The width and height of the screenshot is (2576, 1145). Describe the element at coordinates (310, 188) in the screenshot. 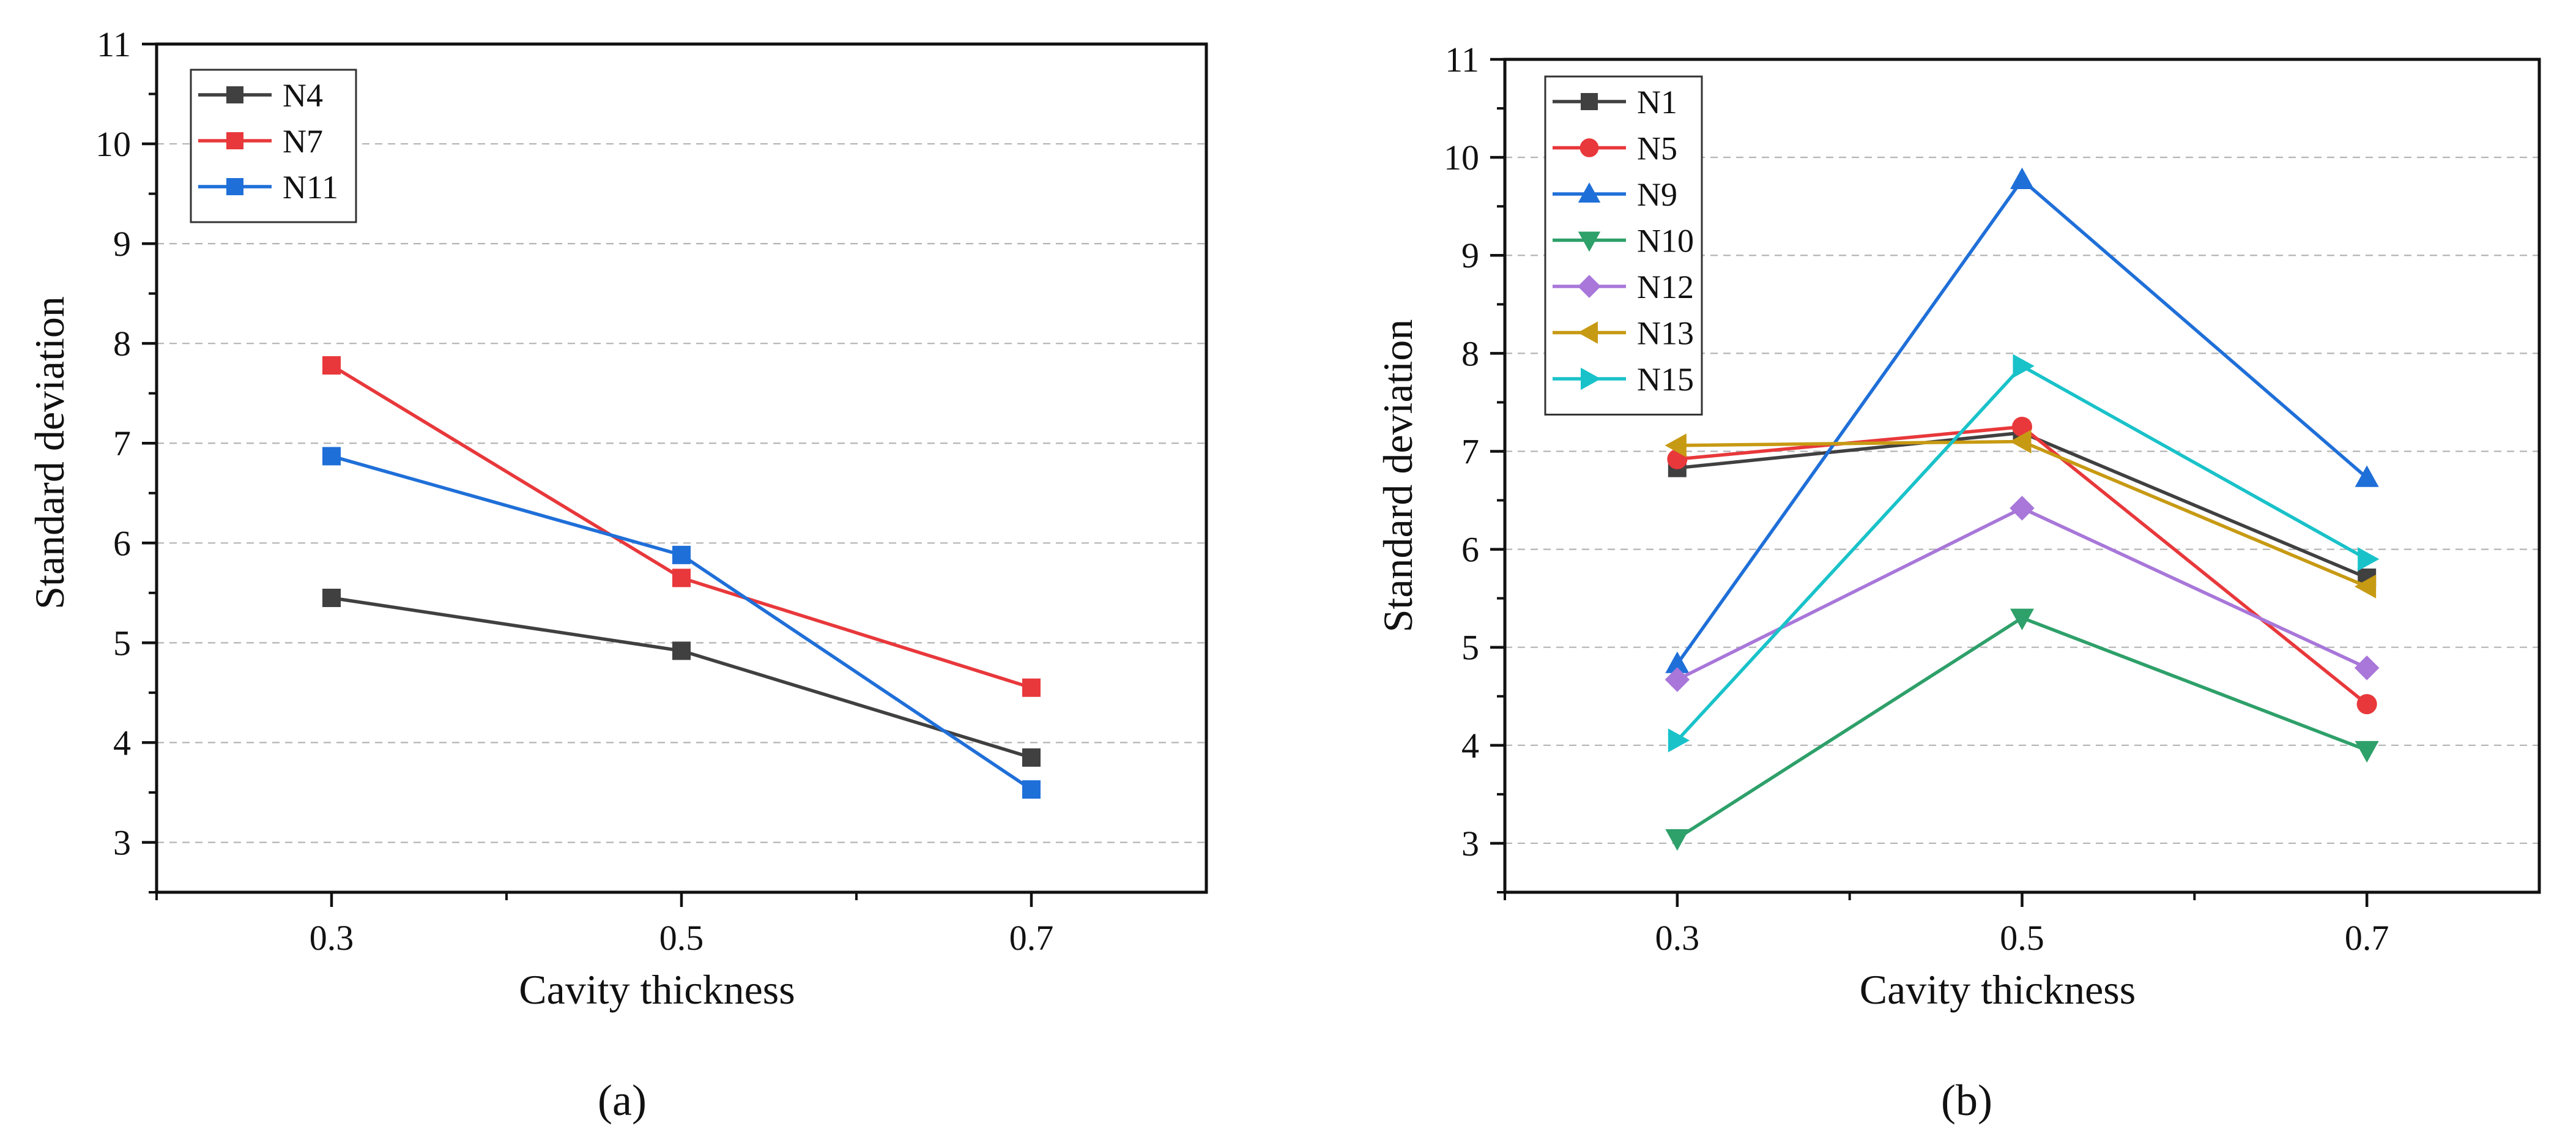

I see `legend-label: N11` at that location.